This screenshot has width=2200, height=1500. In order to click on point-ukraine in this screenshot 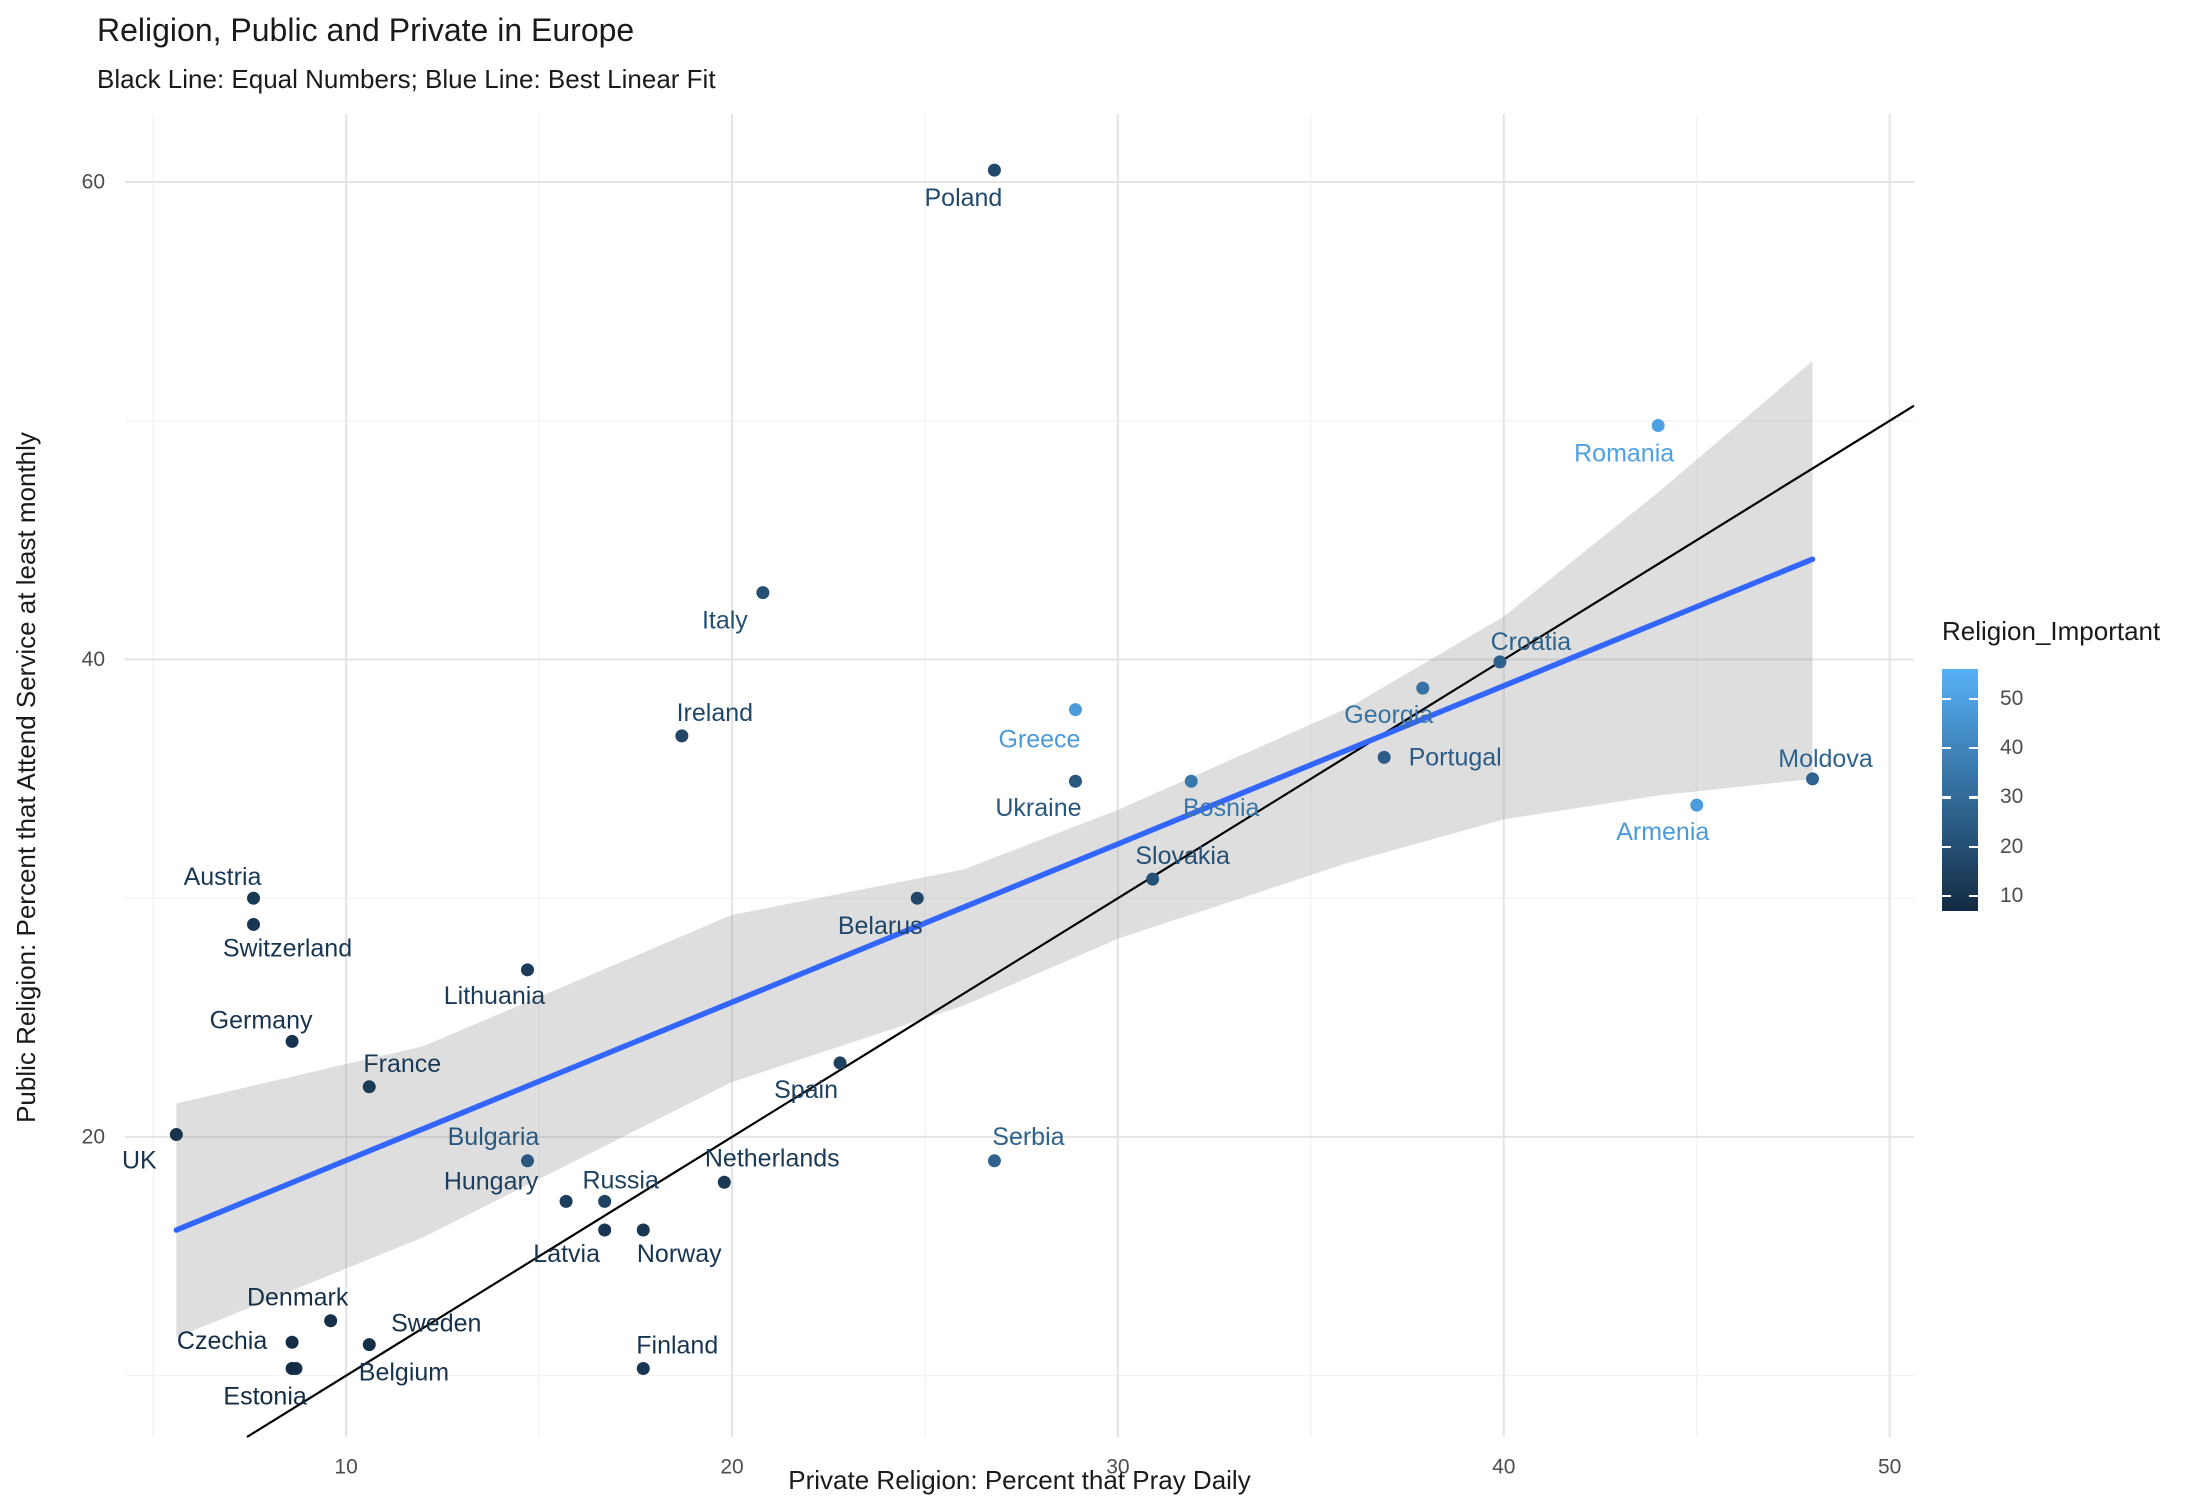, I will do `click(1075, 781)`.